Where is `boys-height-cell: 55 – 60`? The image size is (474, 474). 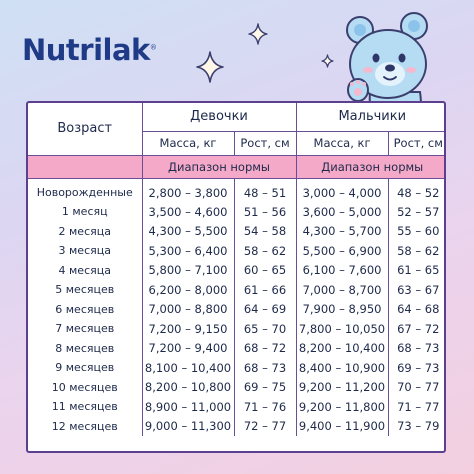
boys-height-cell: 55 – 60 is located at coordinates (418, 231).